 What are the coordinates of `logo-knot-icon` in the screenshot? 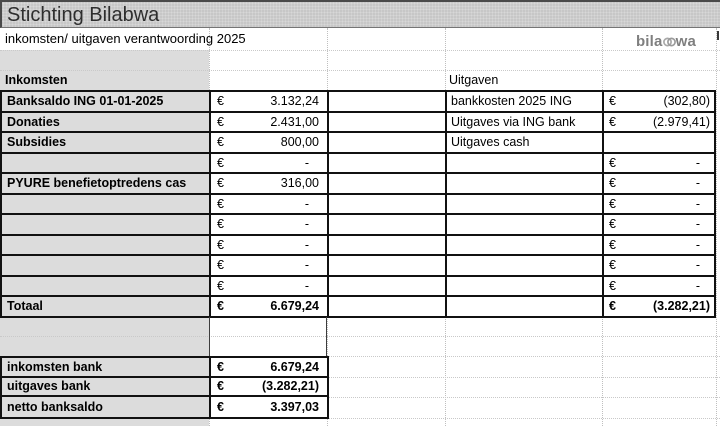 It's located at (669, 42).